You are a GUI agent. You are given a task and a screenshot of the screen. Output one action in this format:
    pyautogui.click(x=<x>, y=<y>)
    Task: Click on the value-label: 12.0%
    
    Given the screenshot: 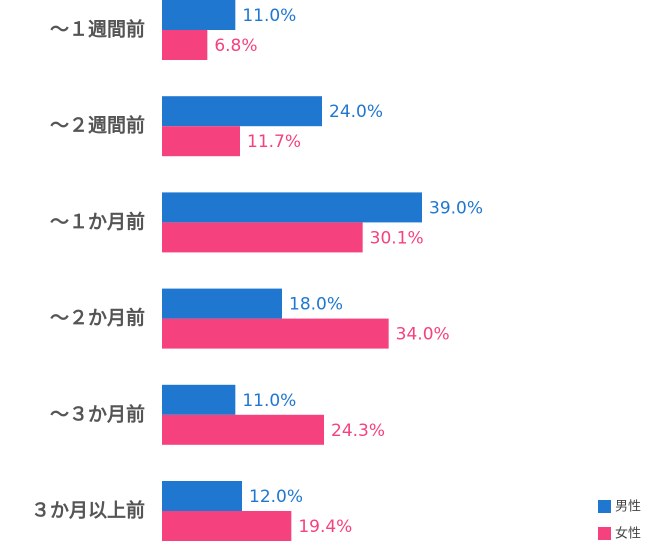 What is the action you would take?
    pyautogui.click(x=276, y=497)
    